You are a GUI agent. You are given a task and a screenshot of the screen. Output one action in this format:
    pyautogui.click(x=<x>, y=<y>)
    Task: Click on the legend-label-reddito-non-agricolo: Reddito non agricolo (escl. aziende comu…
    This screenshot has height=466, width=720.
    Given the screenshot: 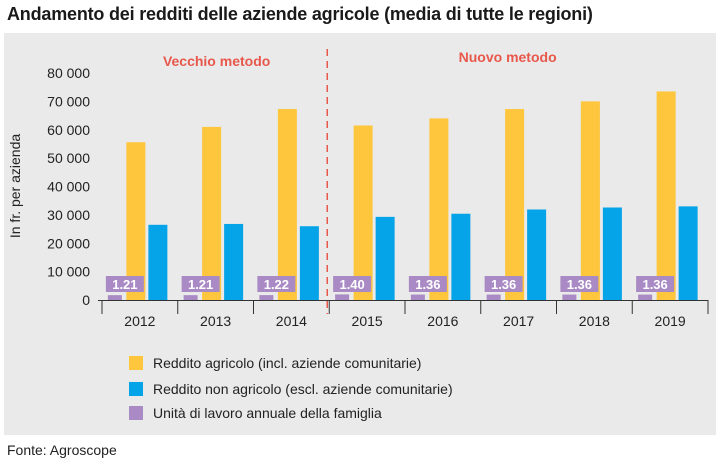 What is the action you would take?
    pyautogui.click(x=303, y=389)
    